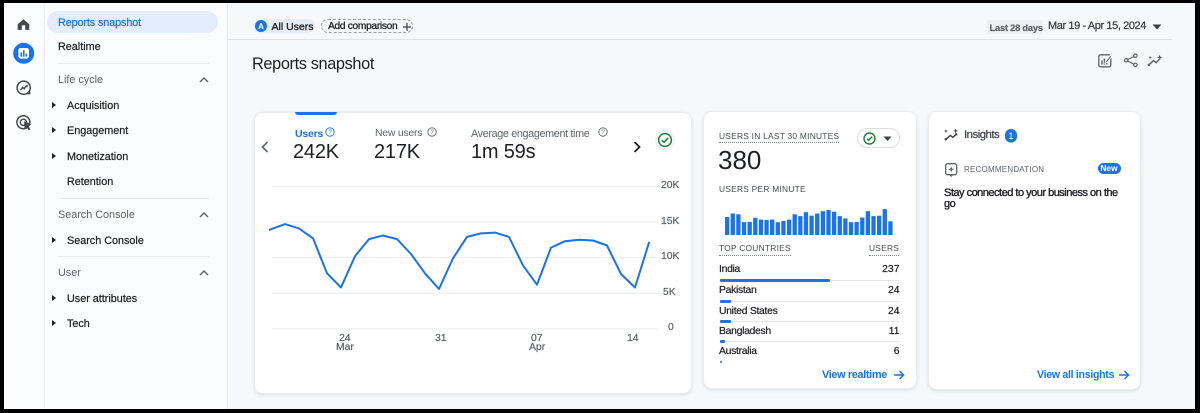 The height and width of the screenshot is (413, 1200). What do you see at coordinates (261, 26) in the screenshot?
I see `svg-text: A` at bounding box center [261, 26].